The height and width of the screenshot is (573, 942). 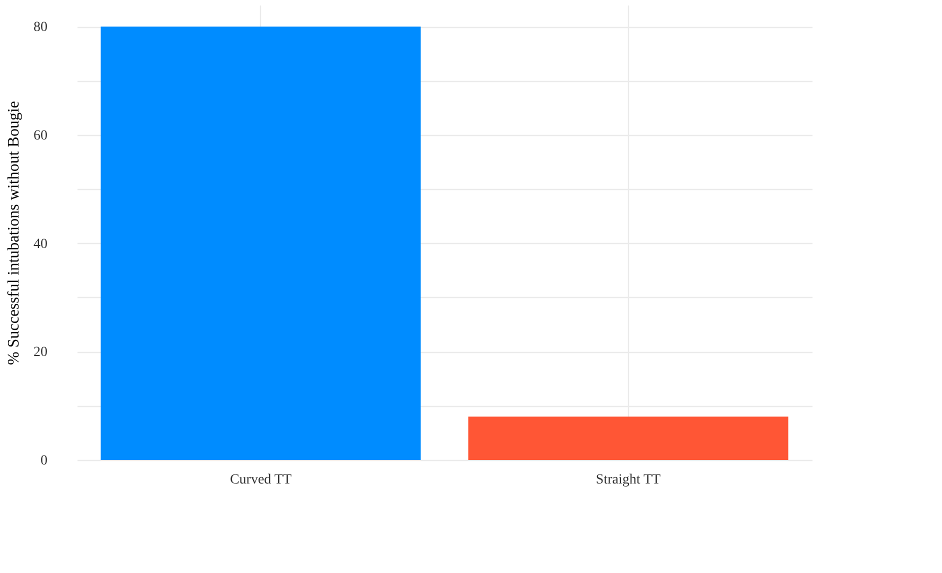 What do you see at coordinates (14, 233) in the screenshot?
I see `y-axis-title: % Successful intubations without Bougie` at bounding box center [14, 233].